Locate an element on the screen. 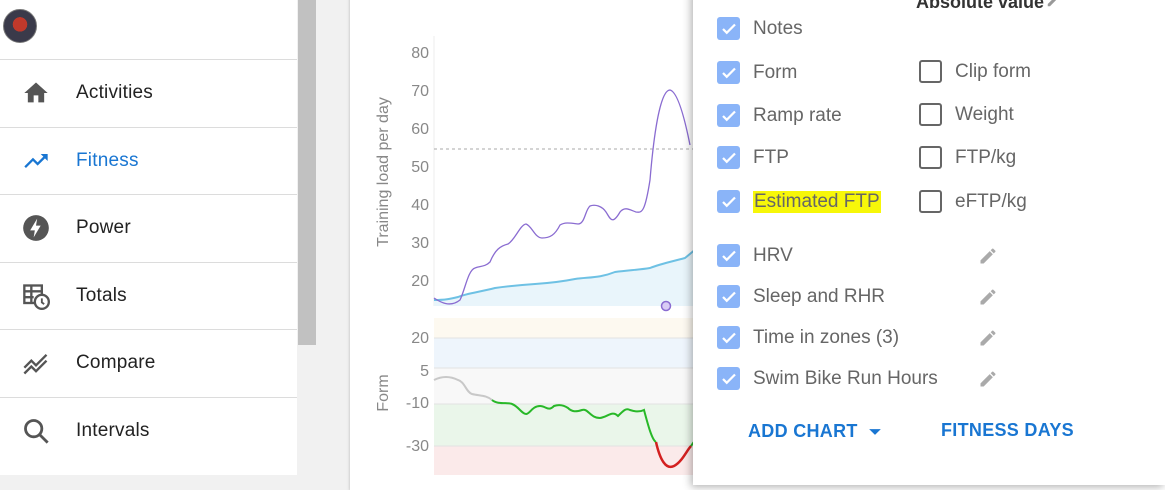 Image resolution: width=1165 pixels, height=490 pixels. option-estimated-ftp: Estimated FTP is located at coordinates (799, 201).